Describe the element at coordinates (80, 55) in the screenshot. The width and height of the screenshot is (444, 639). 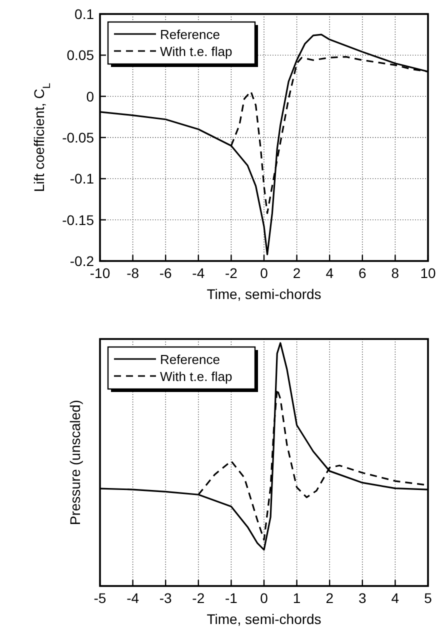
I see `y-tick-label: 0.05` at that location.